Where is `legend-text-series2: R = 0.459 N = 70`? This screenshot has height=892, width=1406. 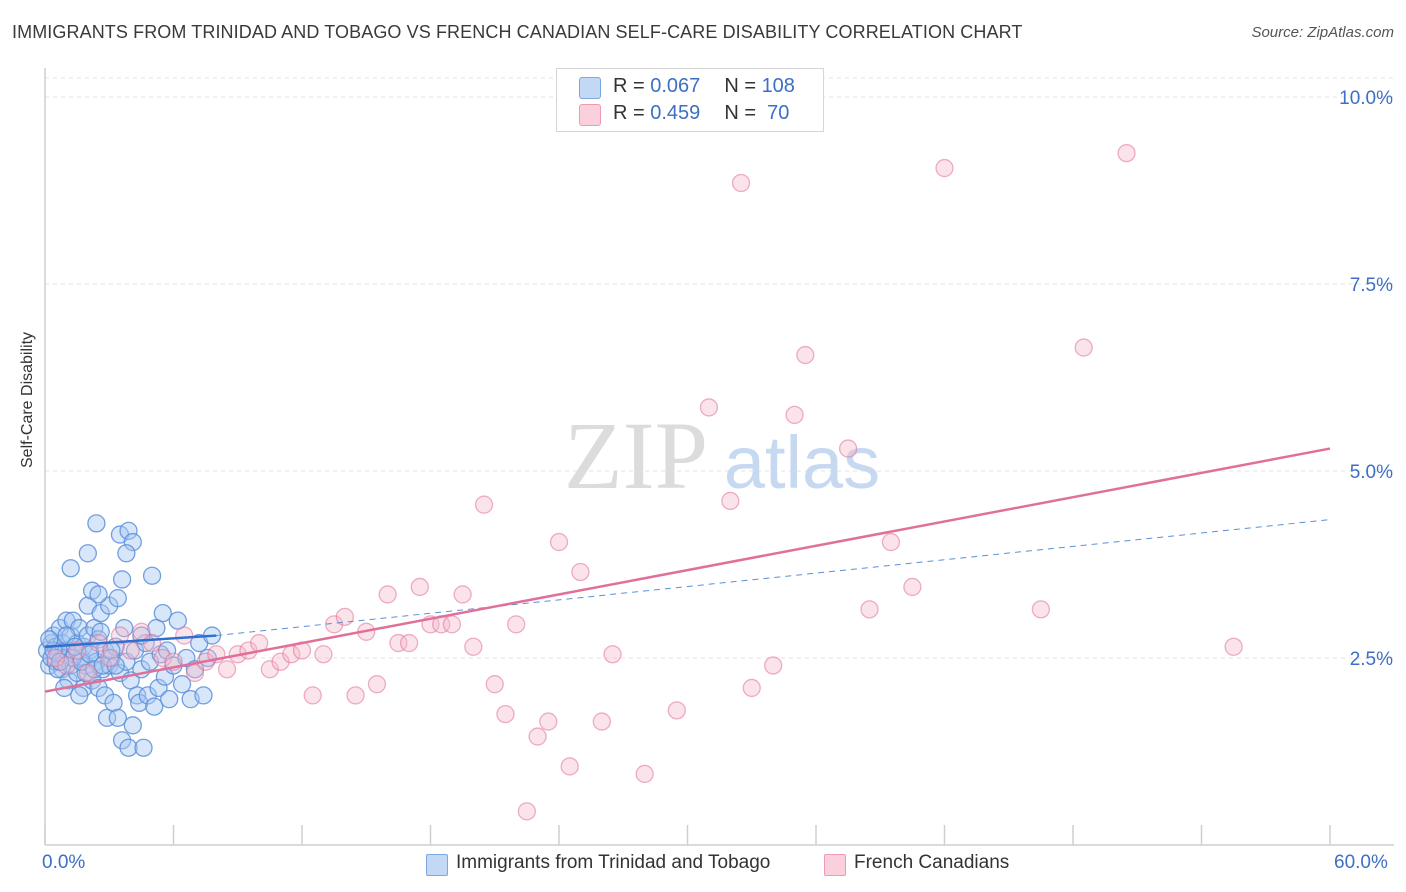 legend-text-series2: R = 0.459 N = 70 is located at coordinates (701, 113).